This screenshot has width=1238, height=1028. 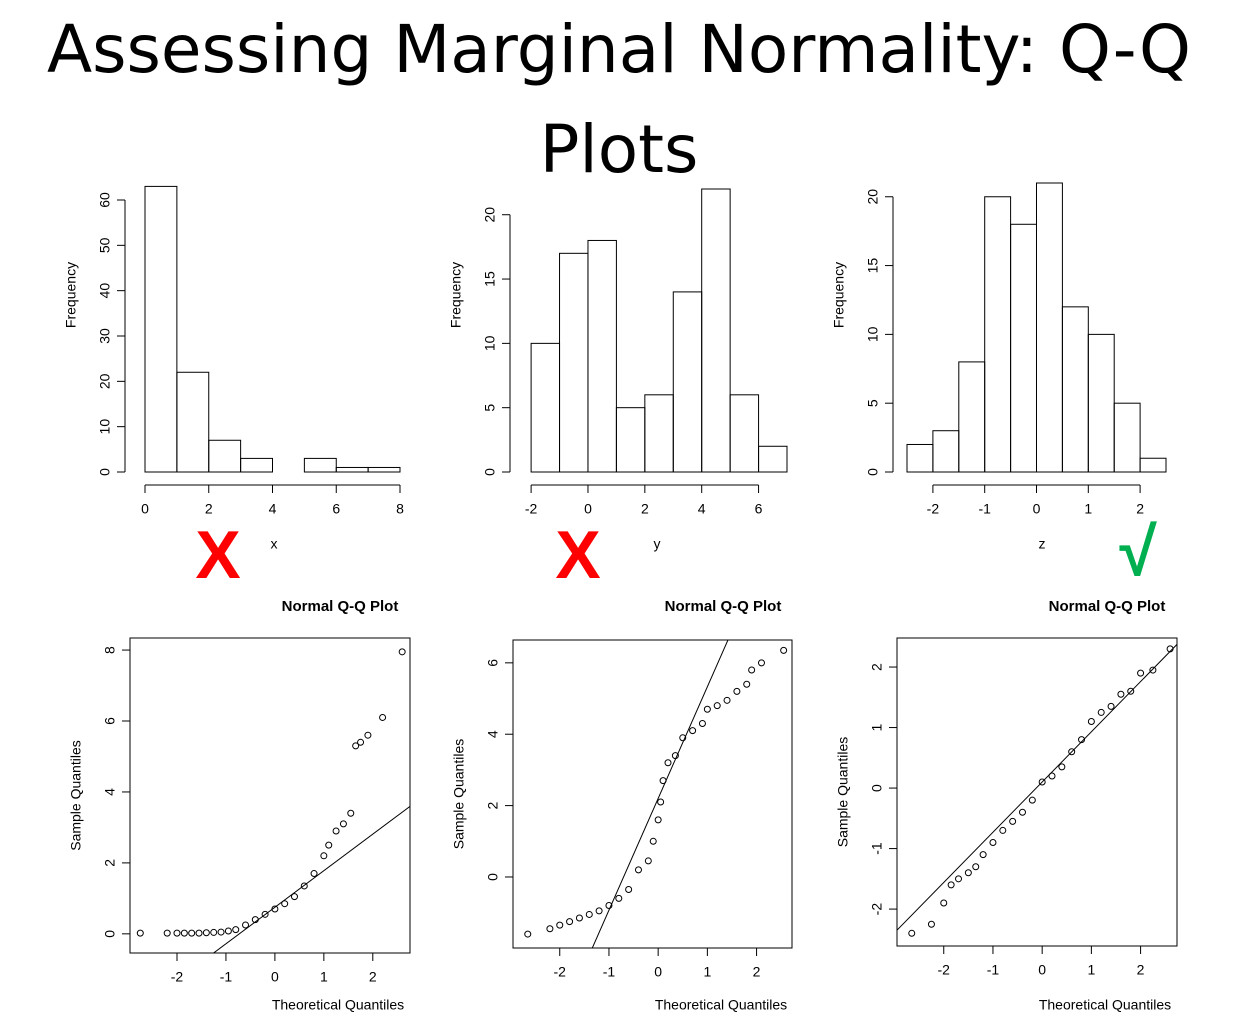 What do you see at coordinates (877, 667) in the screenshot?
I see `y-tick-label: 2` at bounding box center [877, 667].